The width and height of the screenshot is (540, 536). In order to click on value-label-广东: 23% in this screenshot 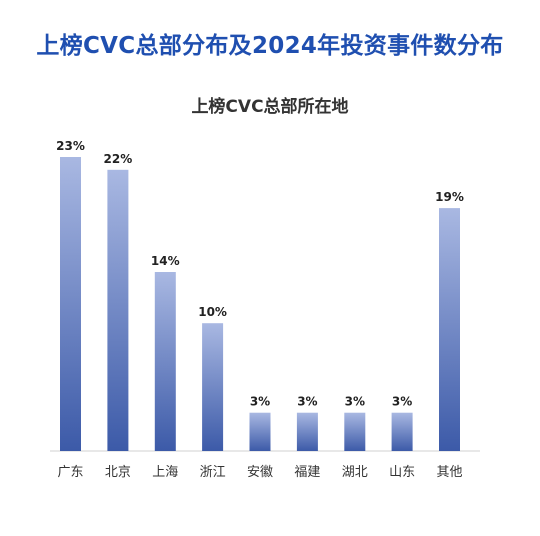, I will do `click(70, 146)`.